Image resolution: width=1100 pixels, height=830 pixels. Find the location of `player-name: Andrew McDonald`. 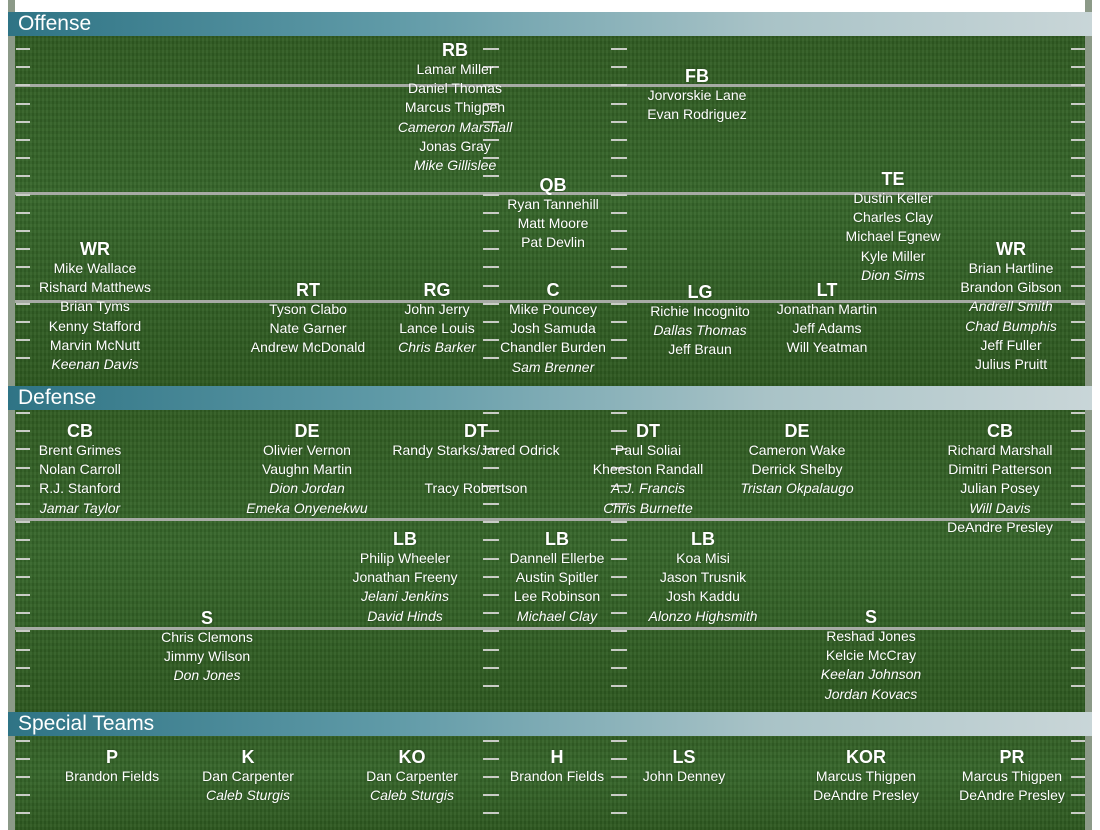

player-name: Andrew McDonald is located at coordinates (308, 347).